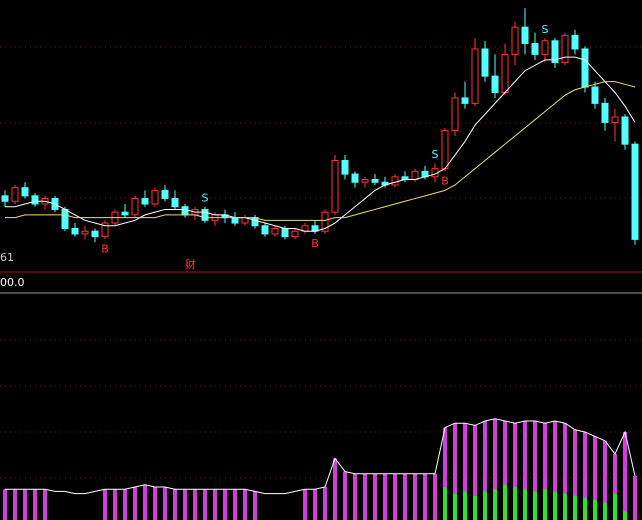 The image size is (642, 520). What do you see at coordinates (315, 243) in the screenshot?
I see `signal-label: B` at bounding box center [315, 243].